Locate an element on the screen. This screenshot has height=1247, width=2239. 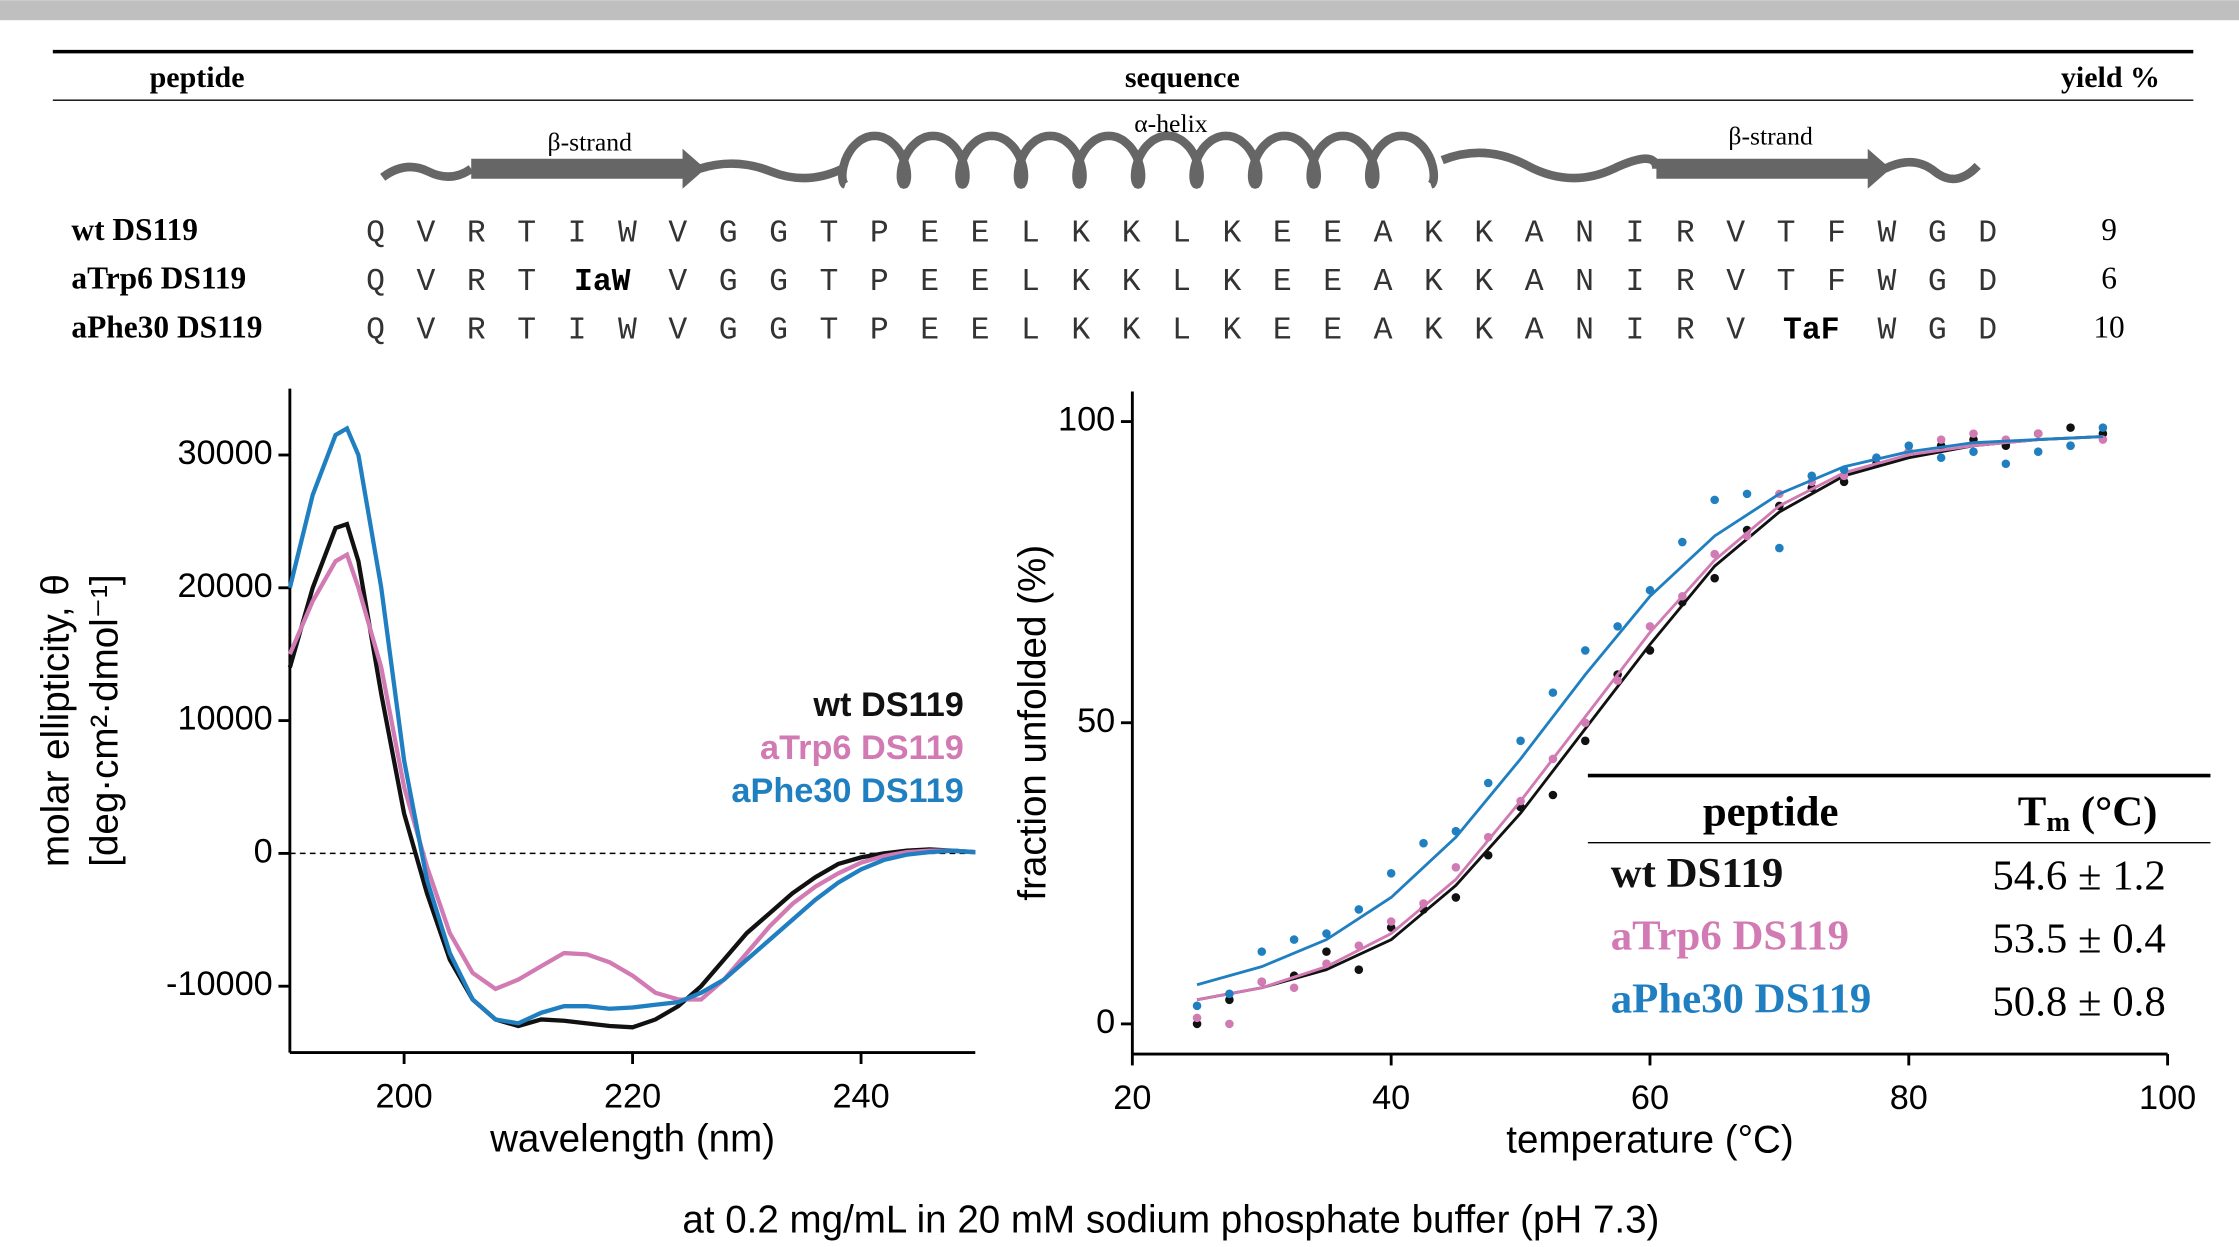
y-axis-label: fraction unfolded (%) is located at coordinates (1032, 723).